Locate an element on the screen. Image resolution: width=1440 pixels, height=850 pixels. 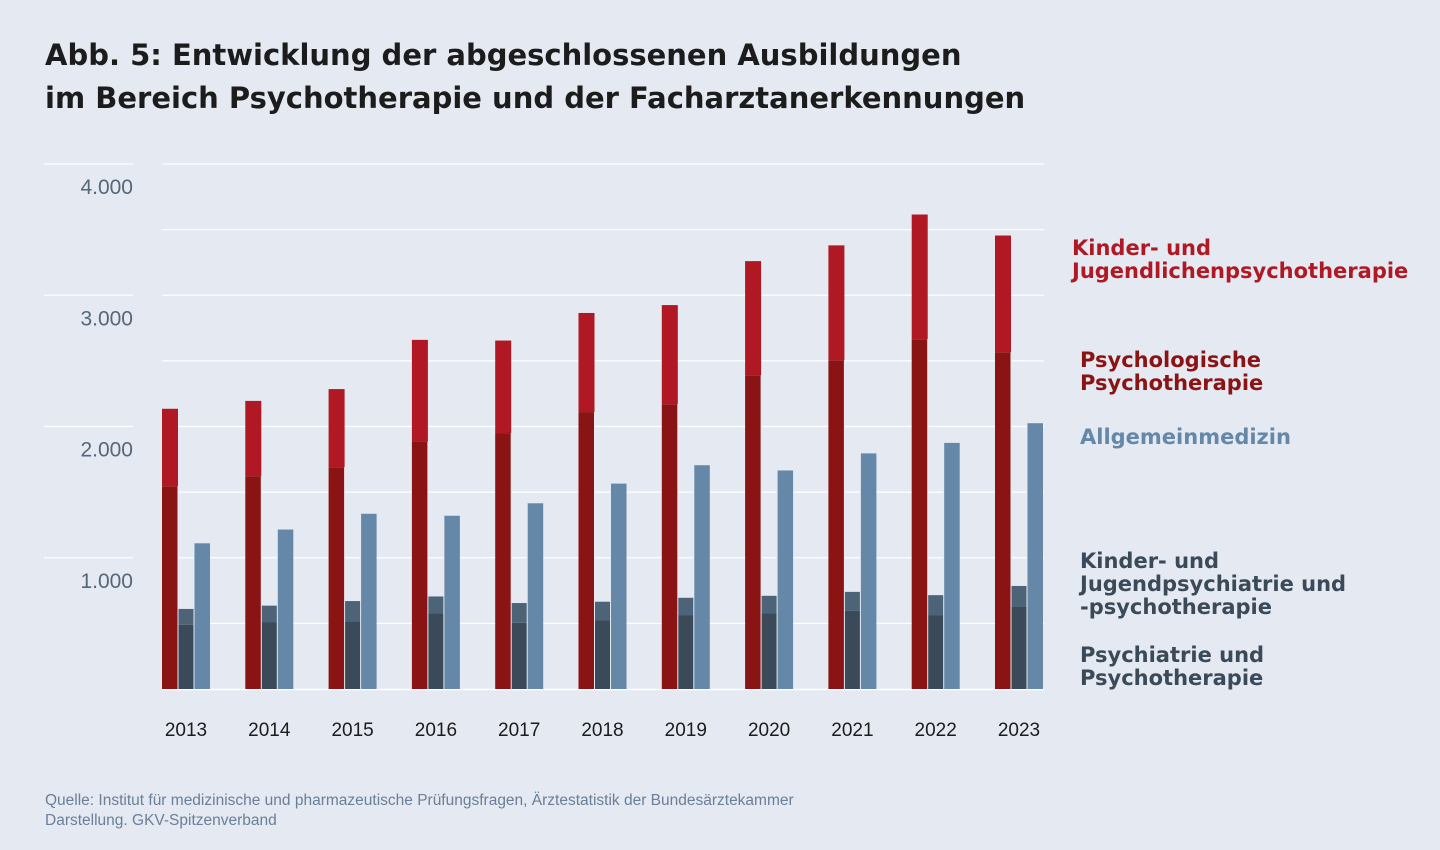
y-tick-label: 2.000 is located at coordinates (106, 450).